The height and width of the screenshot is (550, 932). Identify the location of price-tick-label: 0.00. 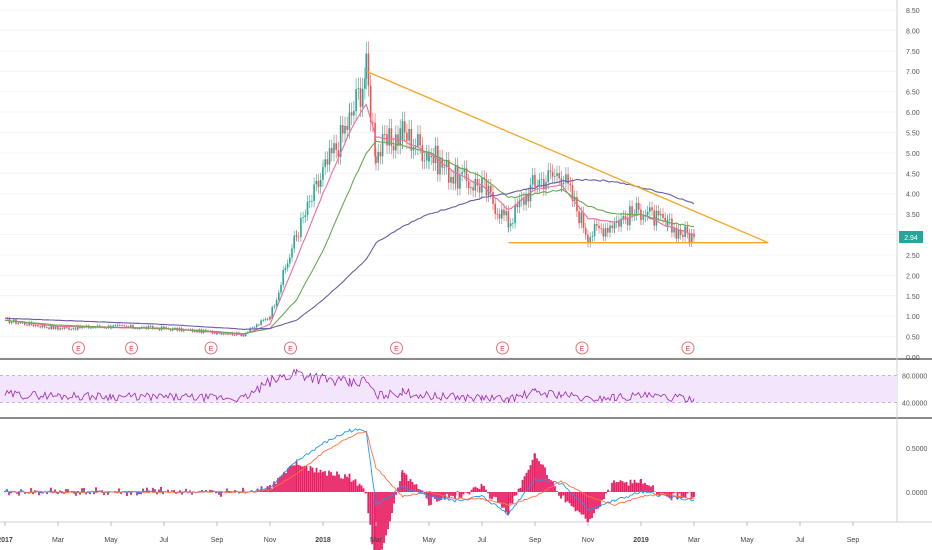
(913, 358).